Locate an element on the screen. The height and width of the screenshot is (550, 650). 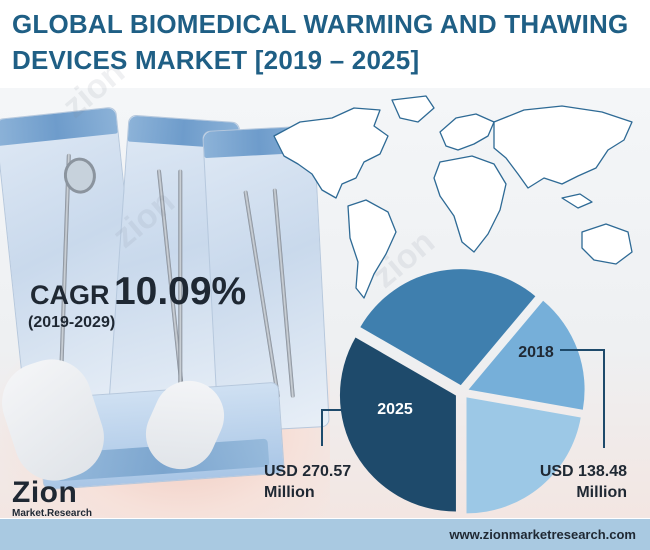
pie-slice-2018 is located at coordinates (526, 355).